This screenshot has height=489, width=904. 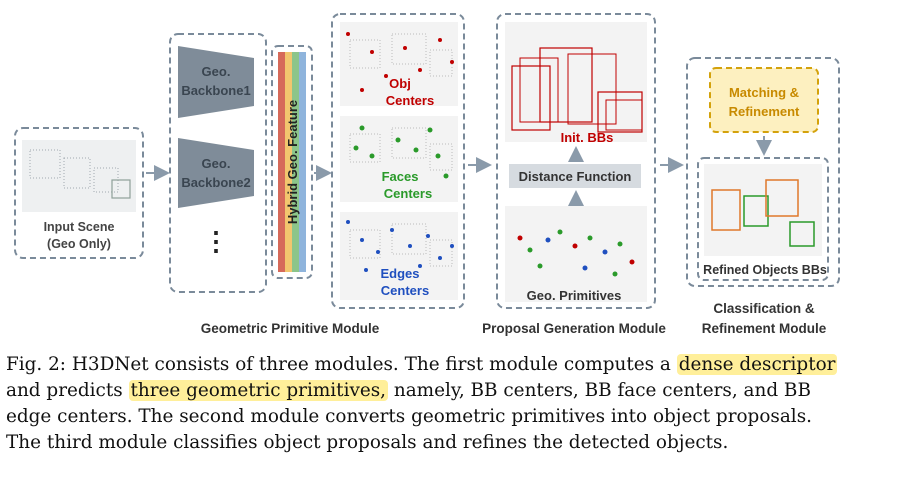 I want to click on proposal-generation-module-label: Proposal Generation Module, so click(x=574, y=328).